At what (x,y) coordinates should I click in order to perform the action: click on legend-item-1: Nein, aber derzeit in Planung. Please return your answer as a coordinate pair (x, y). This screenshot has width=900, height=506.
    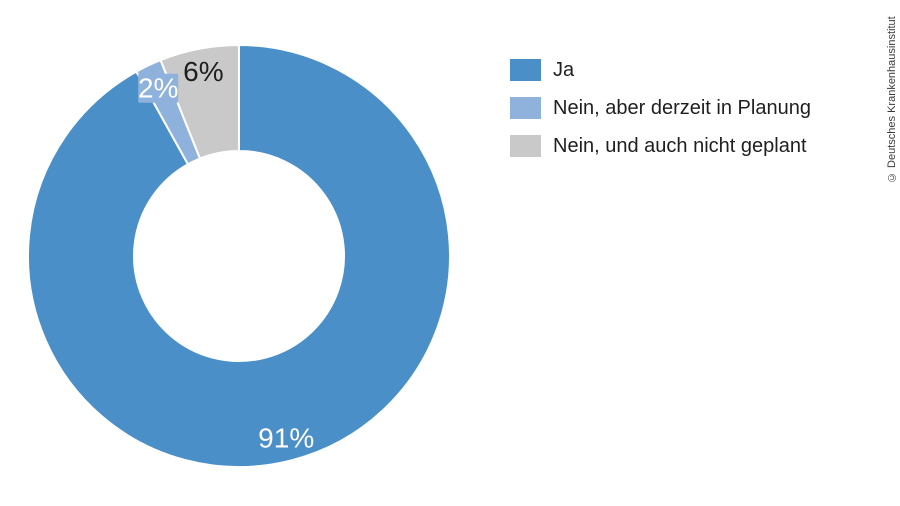
    Looking at the image, I should click on (660, 108).